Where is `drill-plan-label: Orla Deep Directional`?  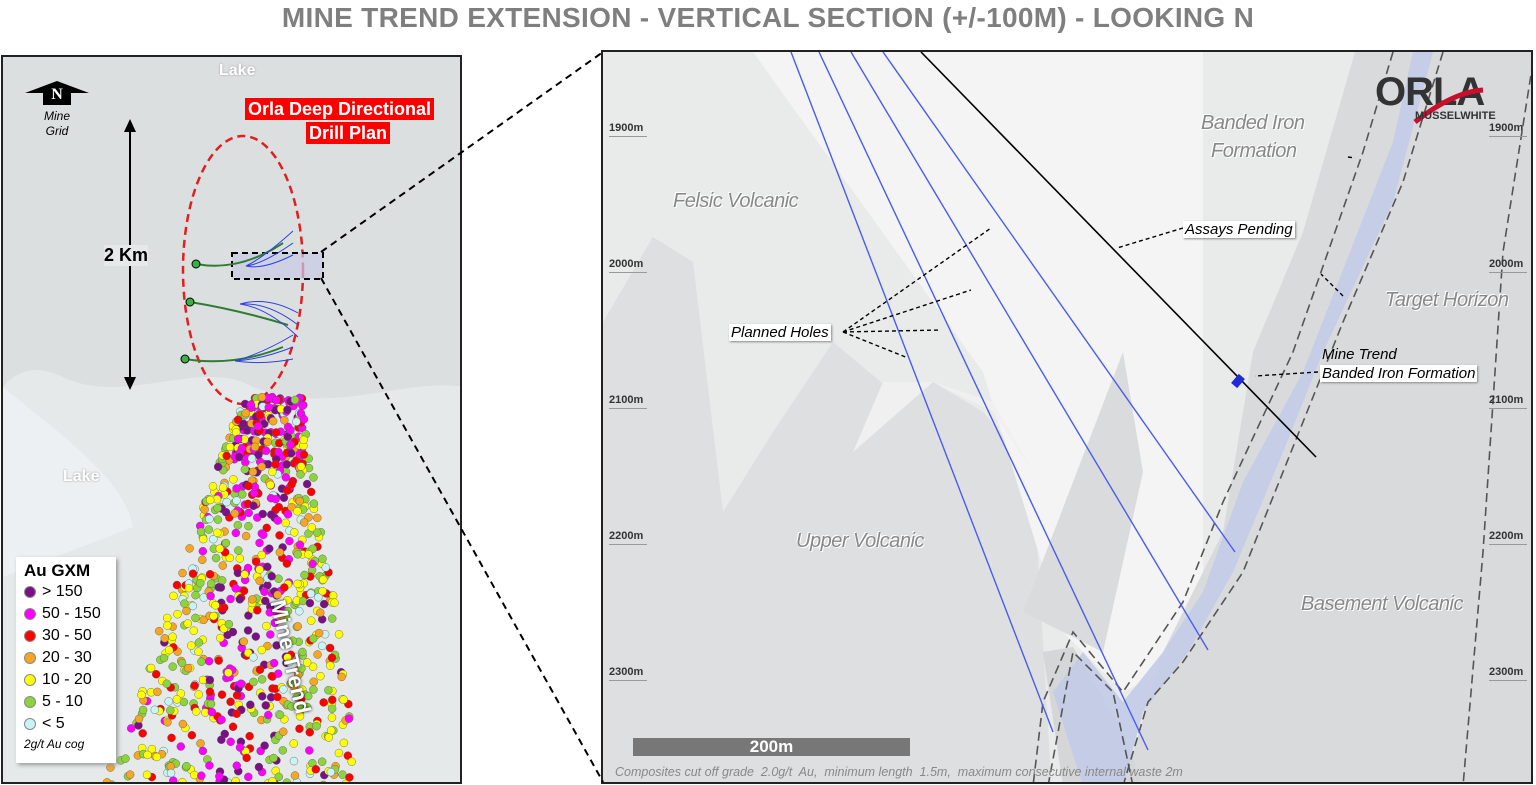 drill-plan-label: Orla Deep Directional is located at coordinates (340, 109).